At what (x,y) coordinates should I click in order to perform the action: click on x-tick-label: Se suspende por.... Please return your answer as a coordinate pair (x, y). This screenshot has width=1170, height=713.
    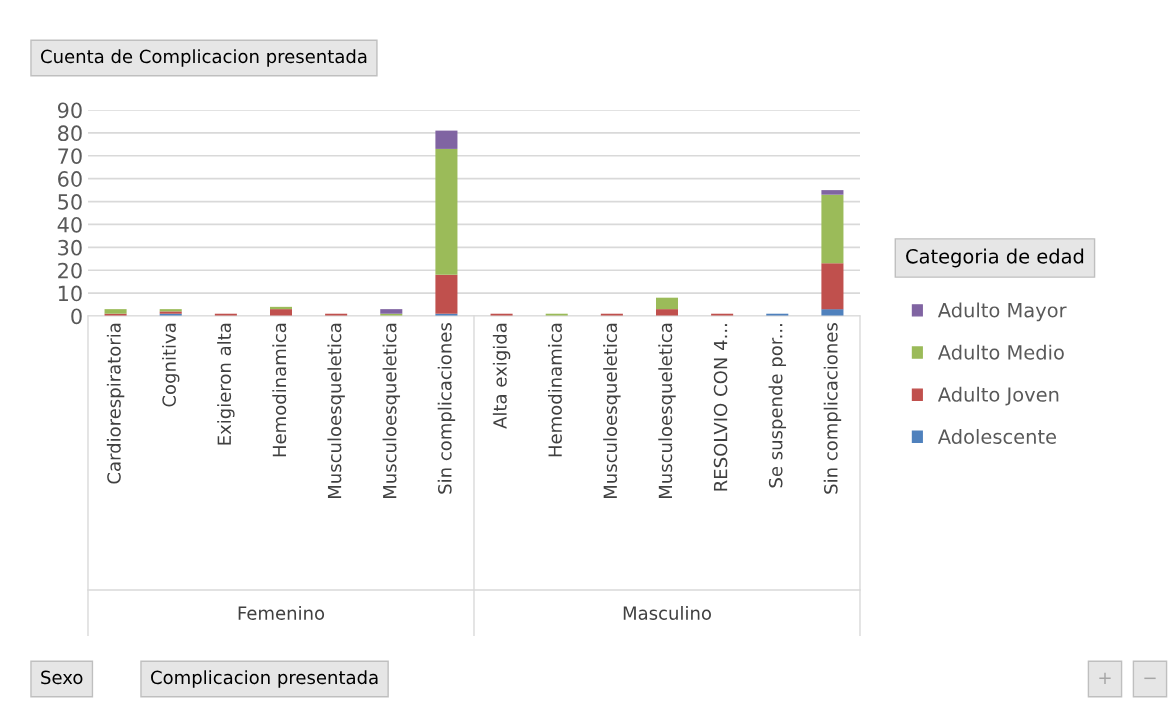
    Looking at the image, I should click on (777, 406).